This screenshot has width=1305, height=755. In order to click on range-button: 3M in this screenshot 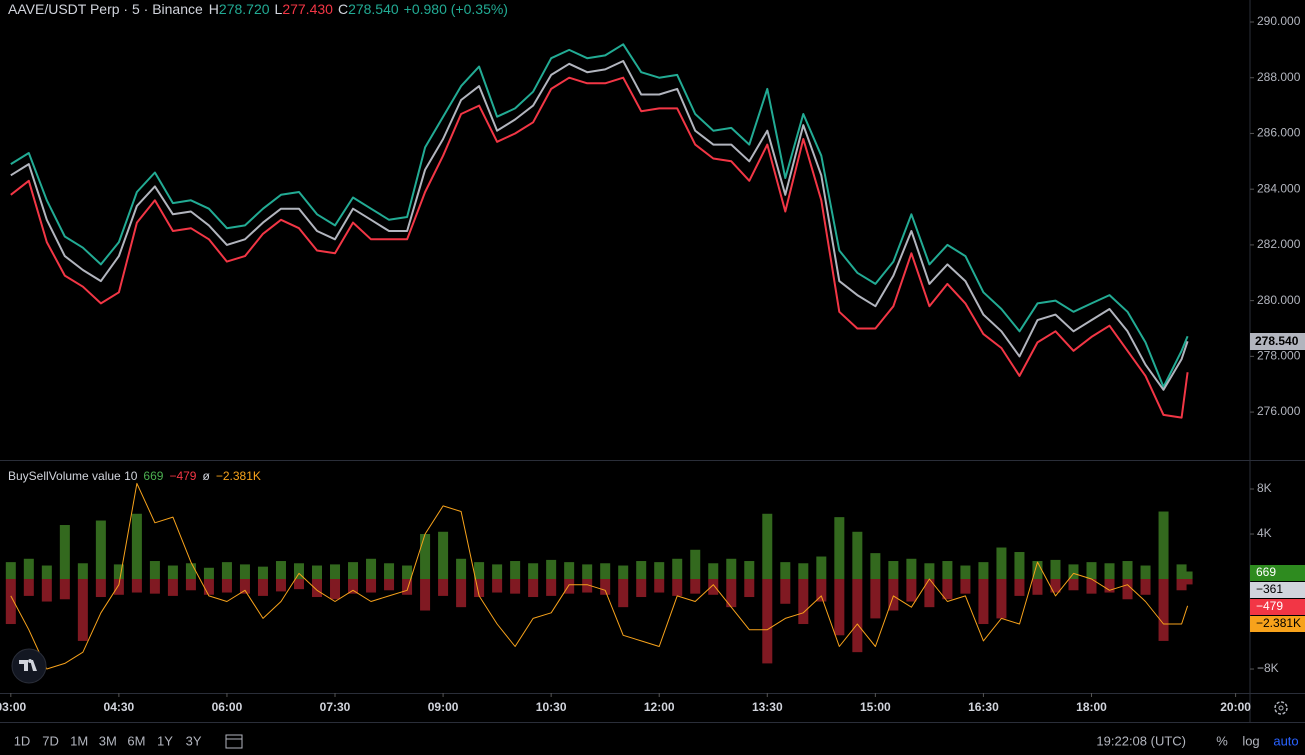, I will do `click(108, 740)`.